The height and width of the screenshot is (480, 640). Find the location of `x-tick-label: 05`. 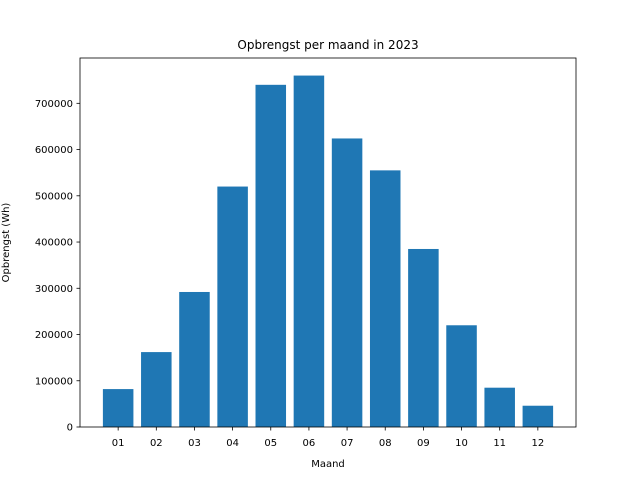

x-tick-label: 05 is located at coordinates (270, 443).